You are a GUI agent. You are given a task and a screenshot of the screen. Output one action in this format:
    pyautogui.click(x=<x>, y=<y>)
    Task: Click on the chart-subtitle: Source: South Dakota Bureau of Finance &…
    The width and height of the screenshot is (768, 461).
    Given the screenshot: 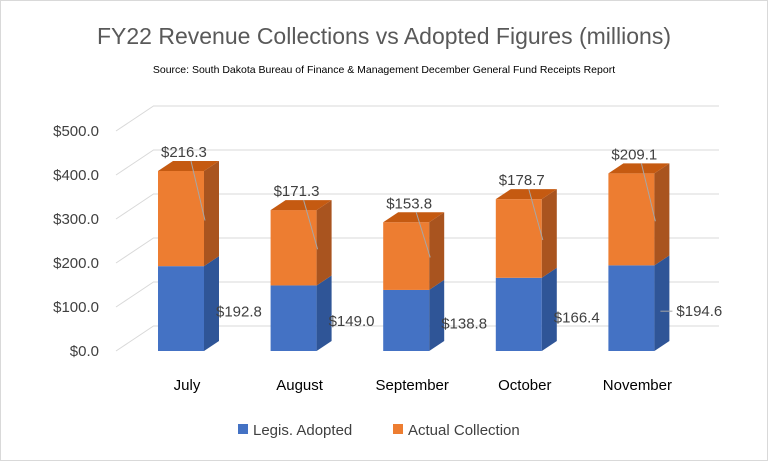 What is the action you would take?
    pyautogui.click(x=384, y=70)
    